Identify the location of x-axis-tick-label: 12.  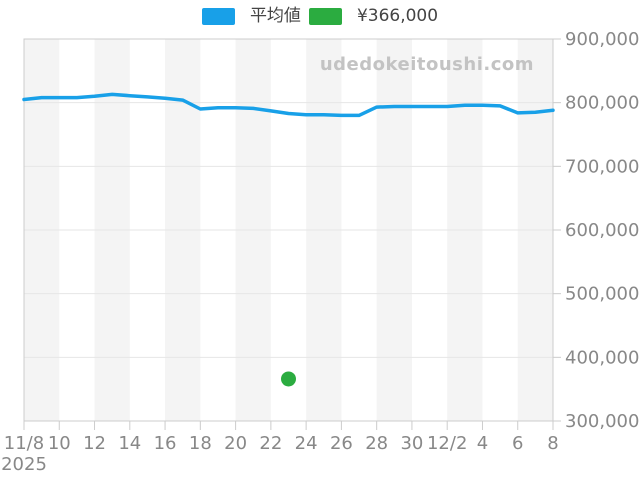
(94, 443).